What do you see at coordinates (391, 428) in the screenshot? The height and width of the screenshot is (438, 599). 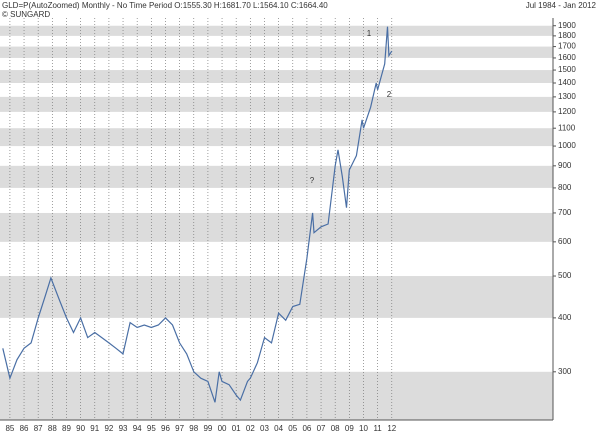 I see `x-tick-label: 12` at bounding box center [391, 428].